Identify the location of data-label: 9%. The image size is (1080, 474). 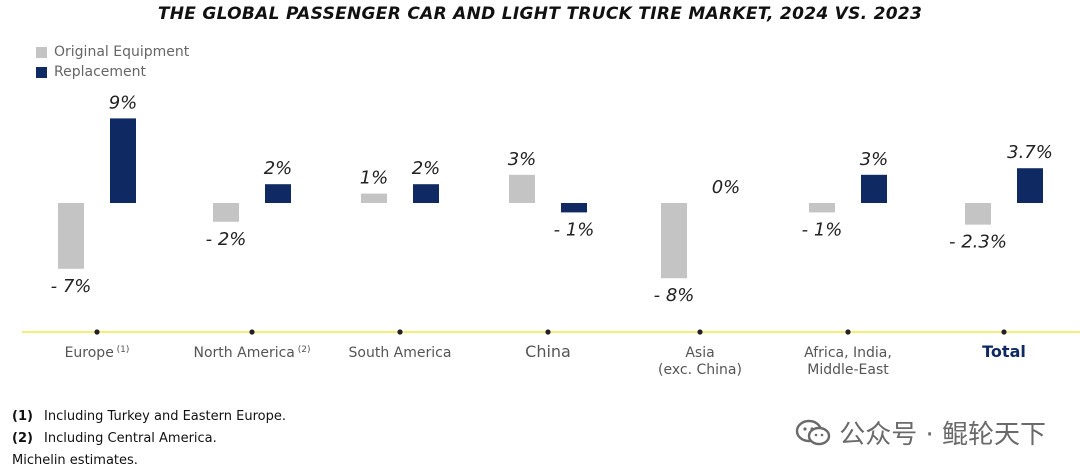
(123, 102).